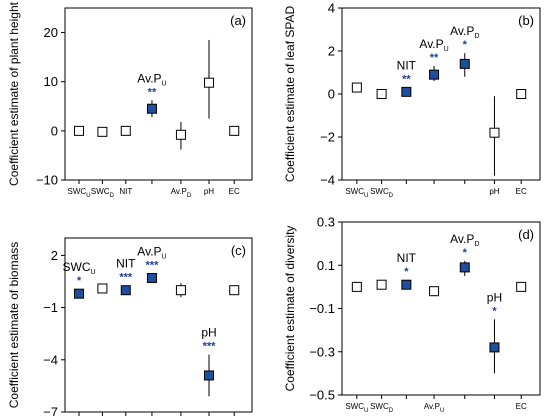 The height and width of the screenshot is (416, 550). What do you see at coordinates (326, 222) in the screenshot?
I see `y-tick-label: 0.3` at bounding box center [326, 222].